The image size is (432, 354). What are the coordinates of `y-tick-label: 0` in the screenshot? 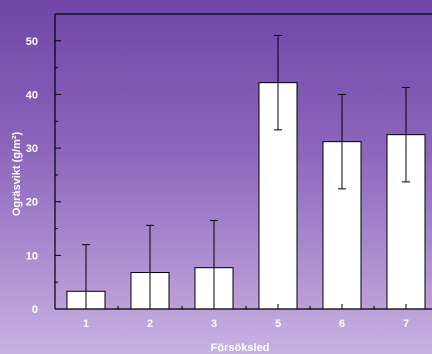 It's located at (35, 310).